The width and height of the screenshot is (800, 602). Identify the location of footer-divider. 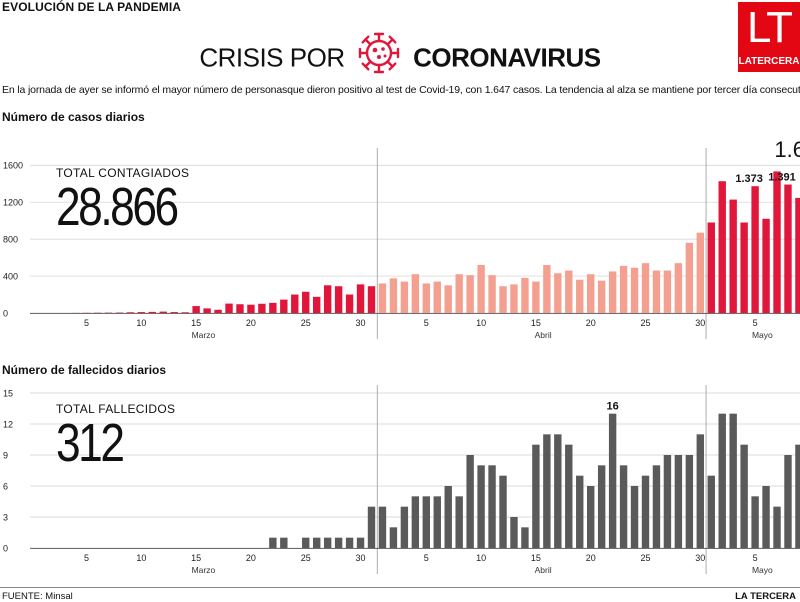
(400, 587).